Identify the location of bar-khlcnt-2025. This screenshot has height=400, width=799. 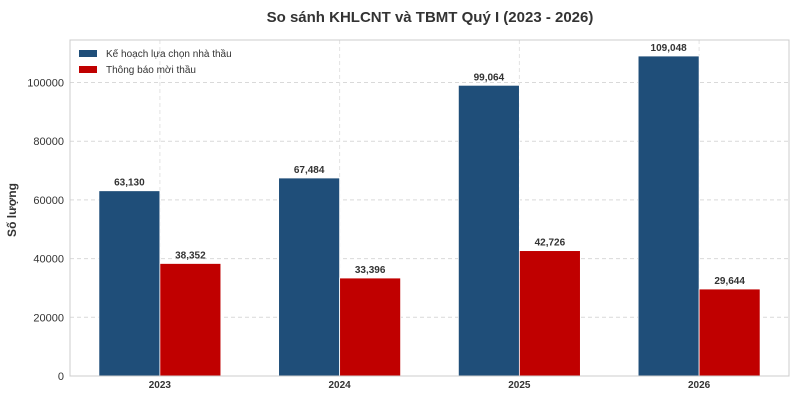
(488, 230).